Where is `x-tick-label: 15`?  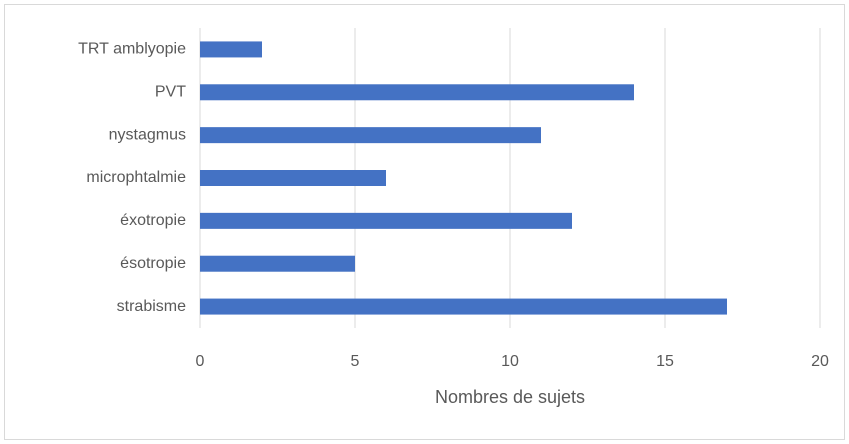 x-tick-label: 15 is located at coordinates (665, 361).